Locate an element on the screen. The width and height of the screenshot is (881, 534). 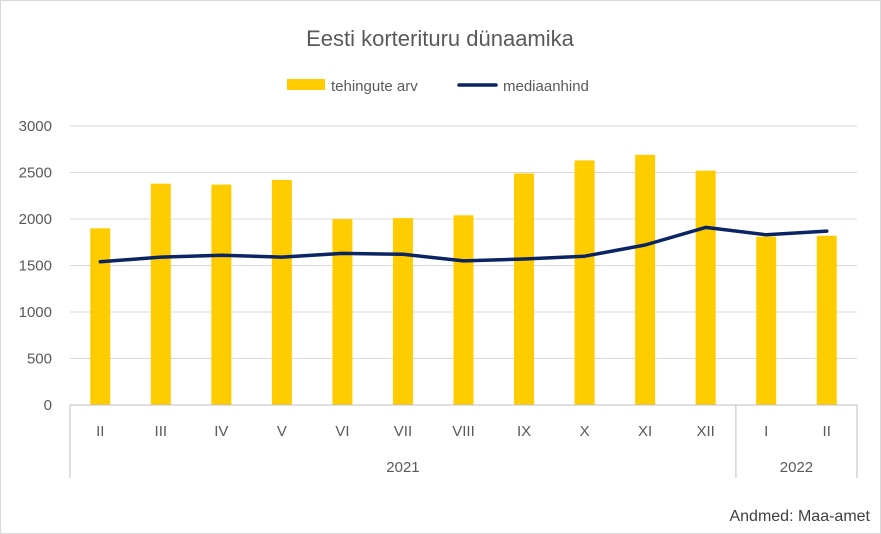
y-tick-label: 0 is located at coordinates (48, 405).